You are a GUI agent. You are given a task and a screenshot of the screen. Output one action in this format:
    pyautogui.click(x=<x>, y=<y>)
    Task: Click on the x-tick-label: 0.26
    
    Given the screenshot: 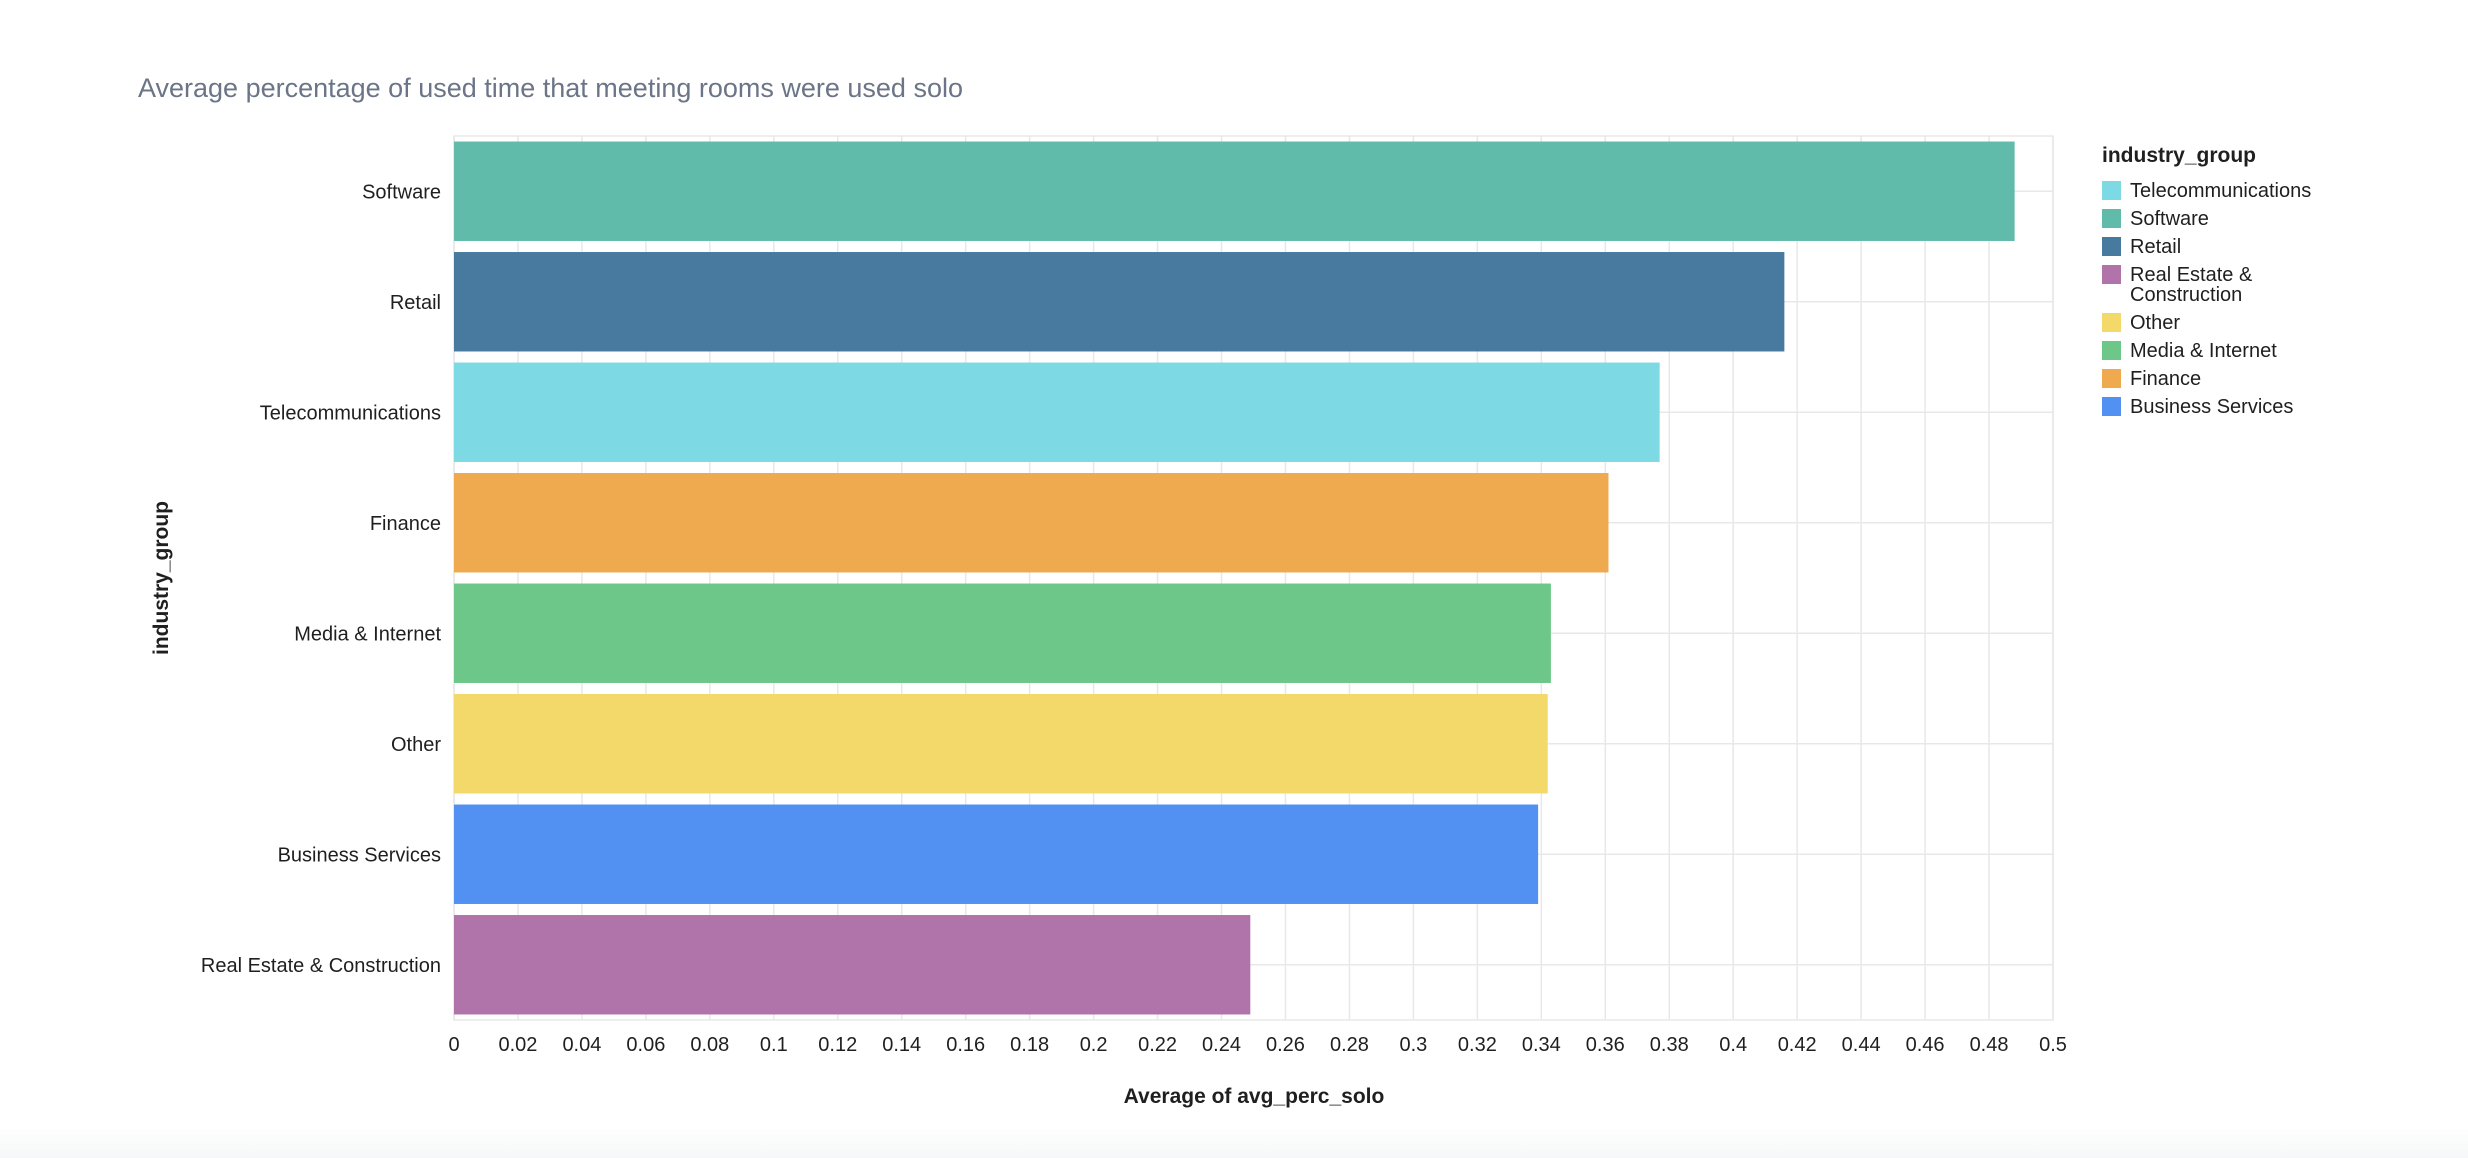 What is the action you would take?
    pyautogui.click(x=1285, y=1045)
    